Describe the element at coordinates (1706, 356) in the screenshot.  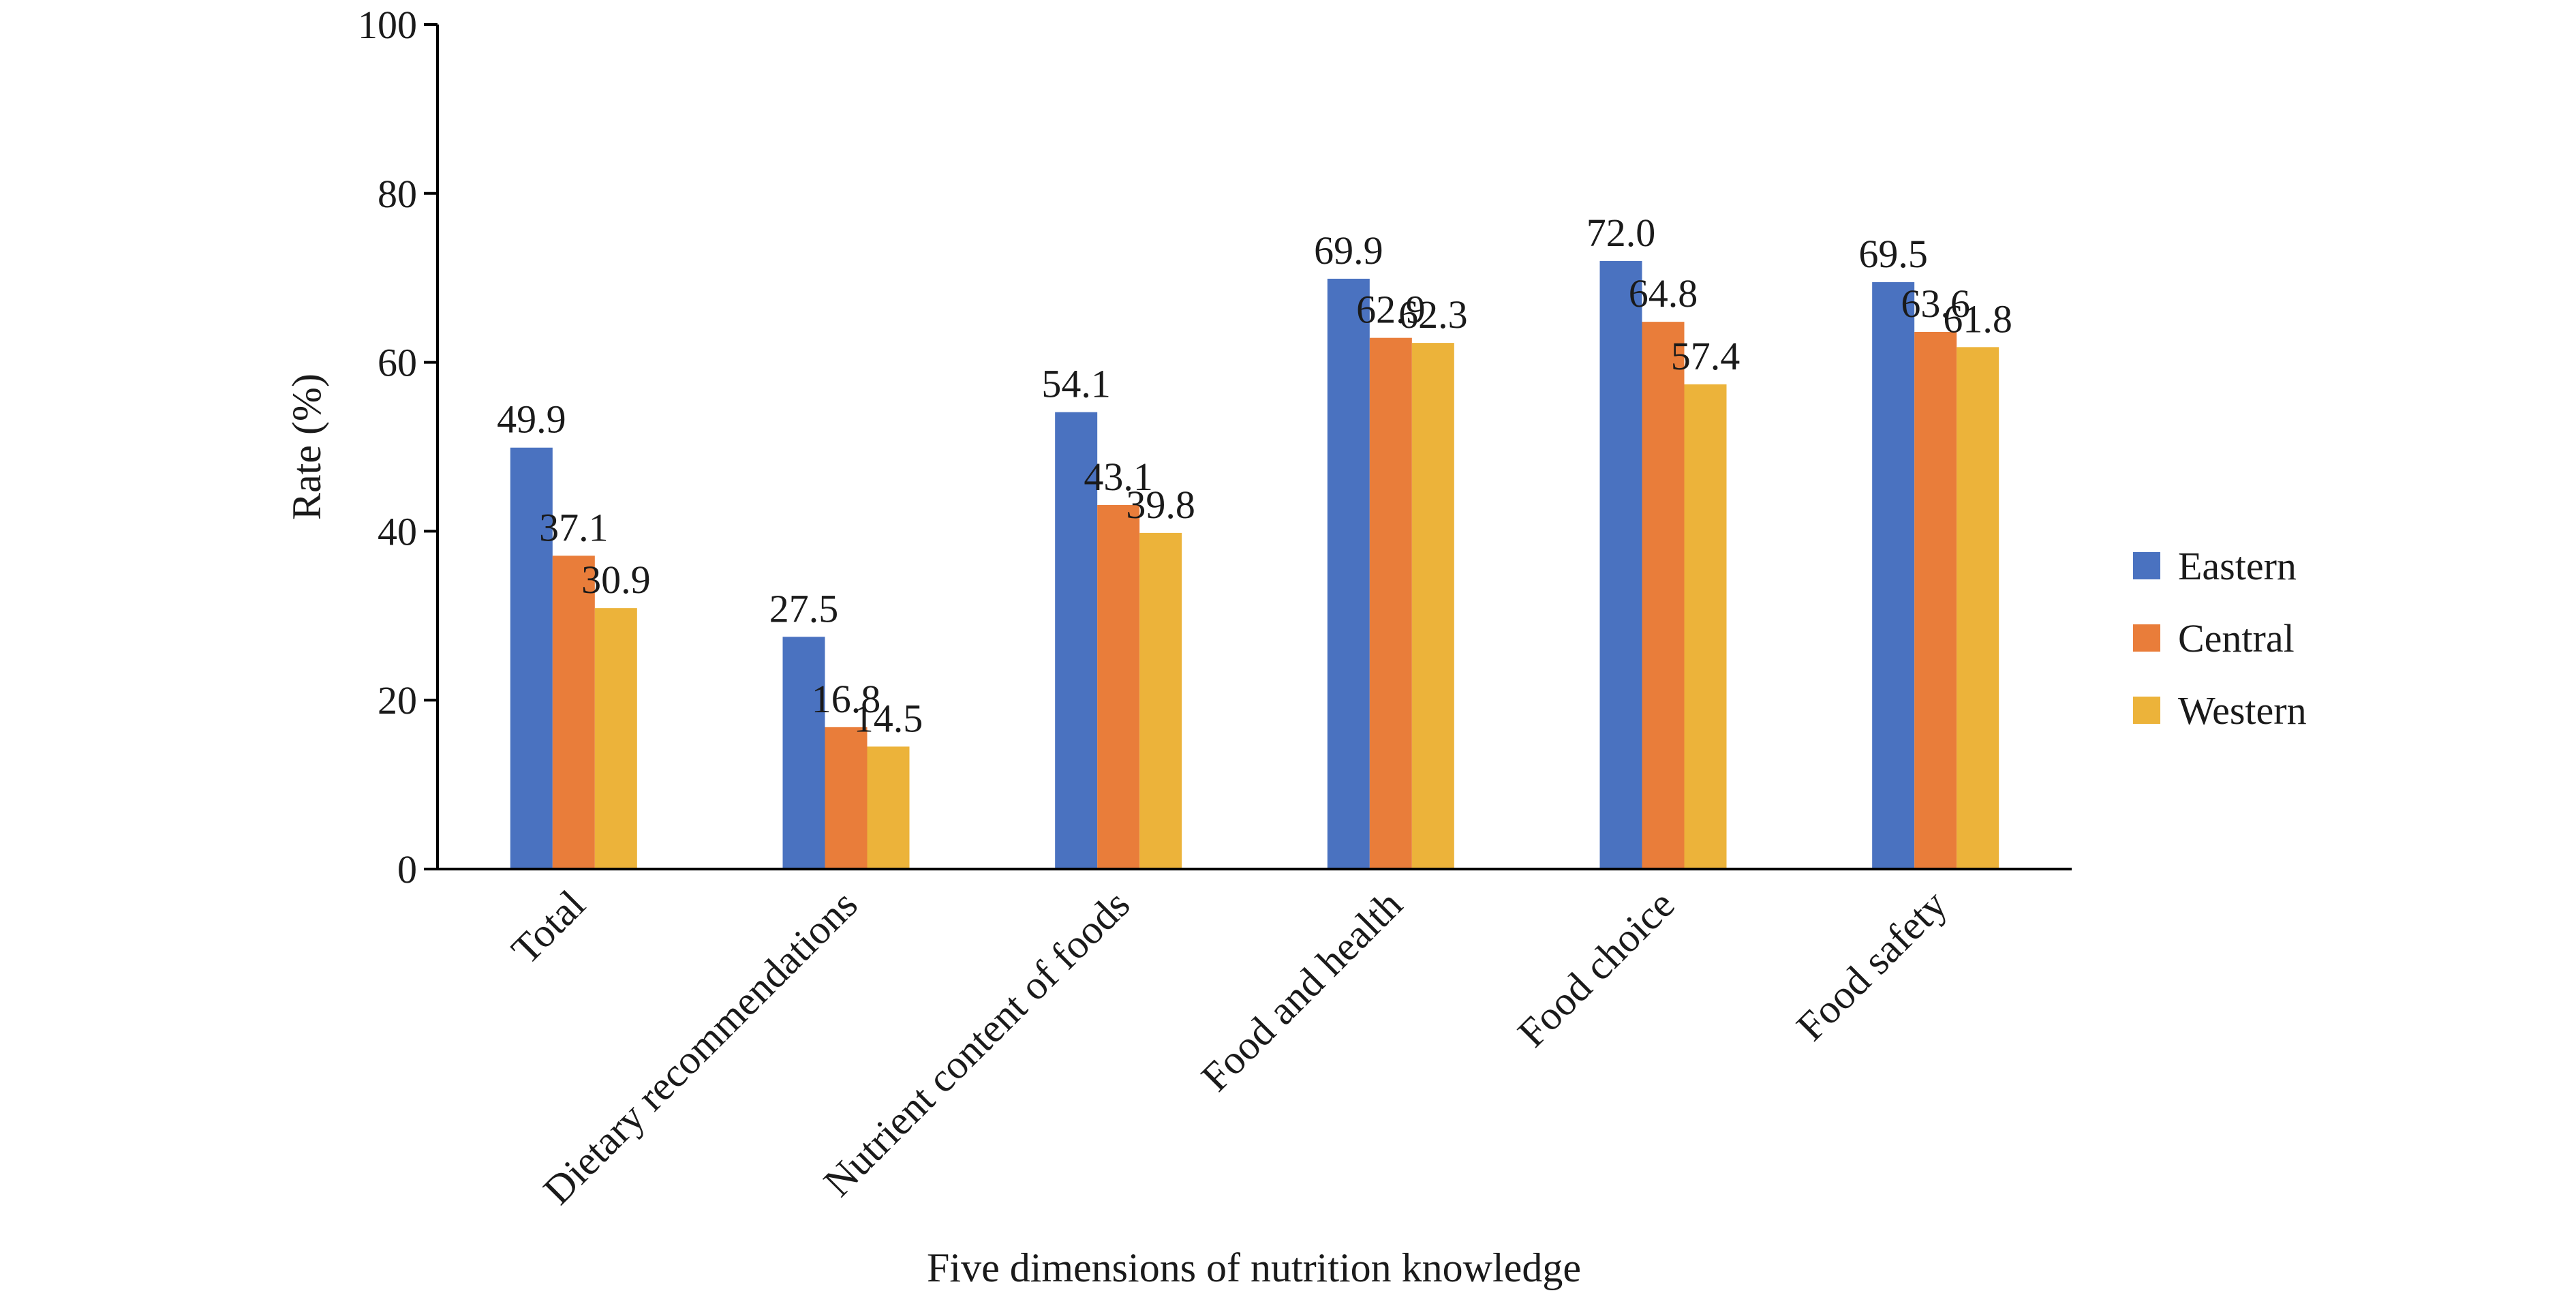
I see `data-label-western-5: 57.4` at that location.